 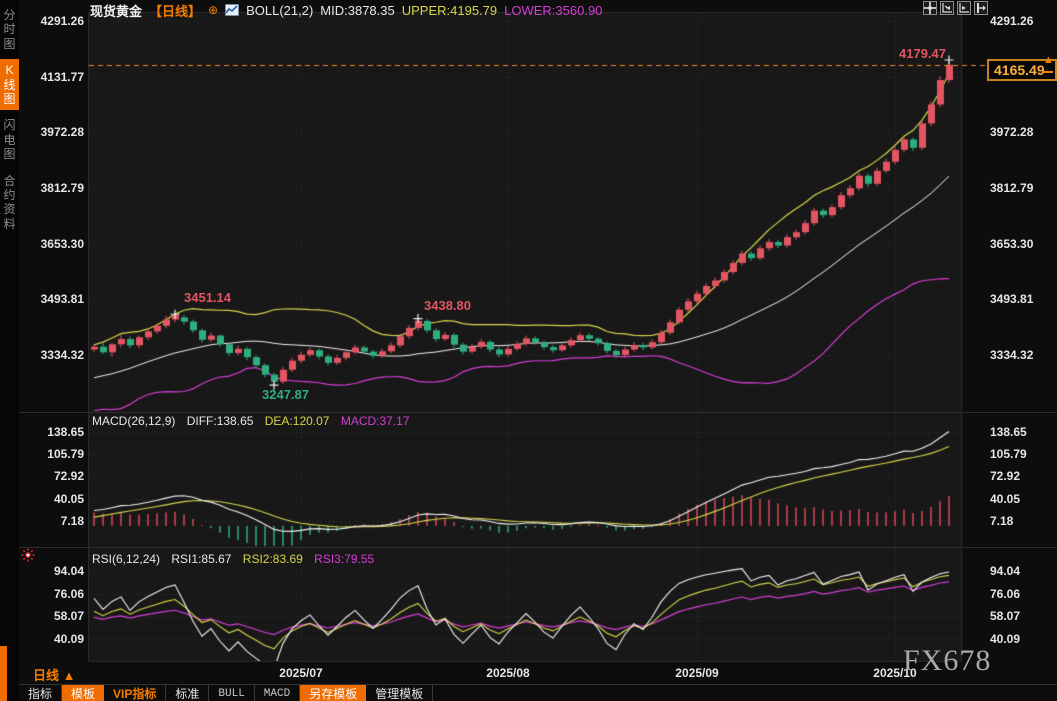 What do you see at coordinates (344, 559) in the screenshot?
I see `rsi3-value: RSI3:79.55` at bounding box center [344, 559].